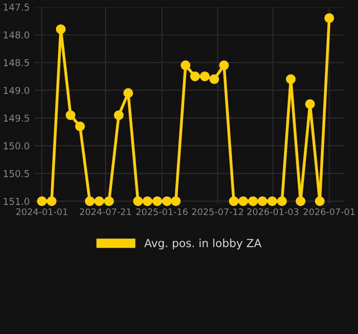  I want to click on y-tick-label: 148.0, so click(17, 34).